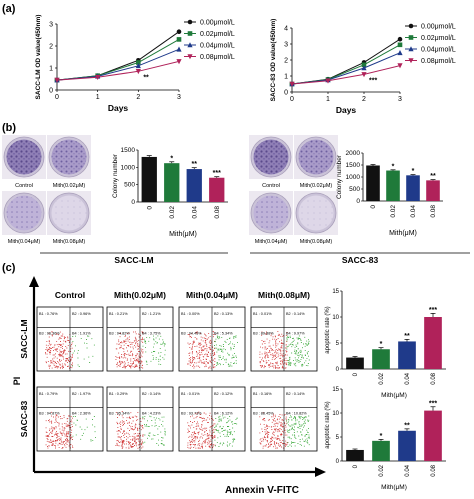  I want to click on quadrant-label: B1 : 0.01%, so click(262, 314).